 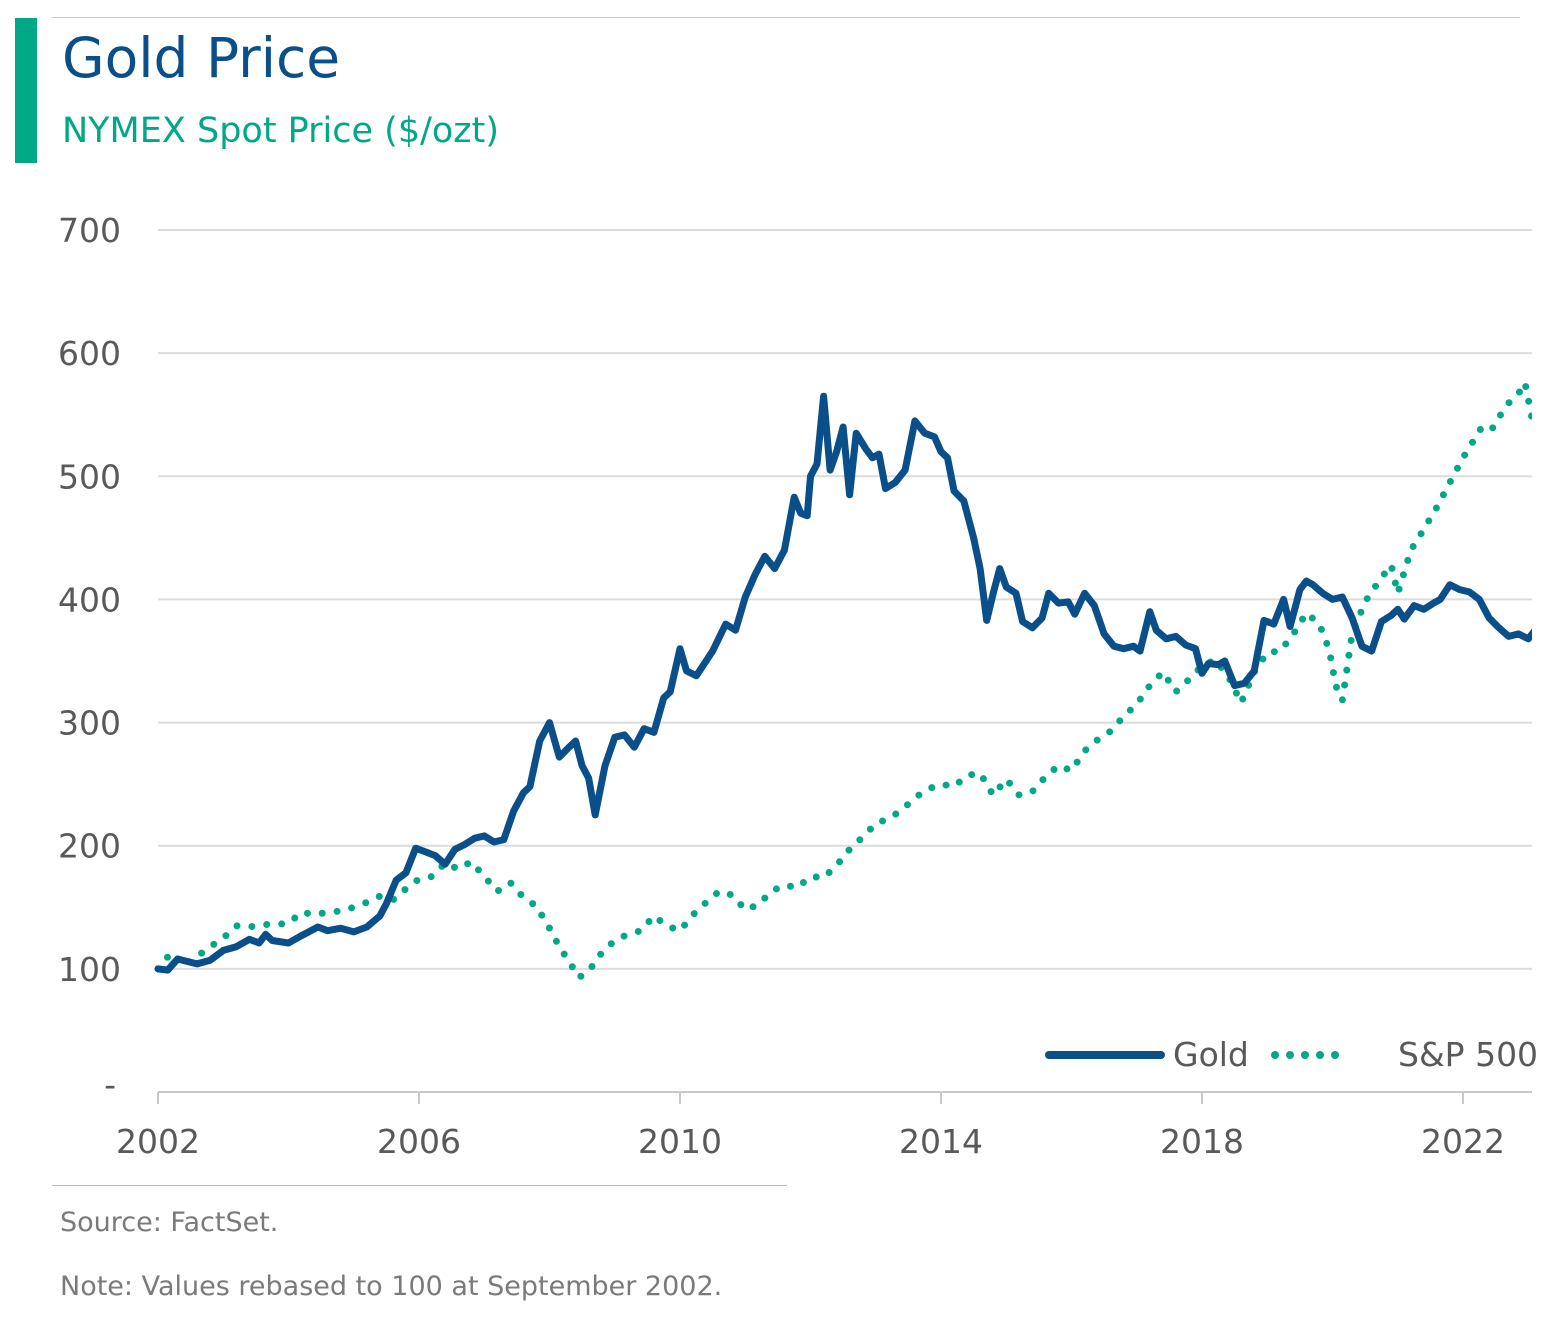 What do you see at coordinates (89, 476) in the screenshot?
I see `y-tick-label: 500` at bounding box center [89, 476].